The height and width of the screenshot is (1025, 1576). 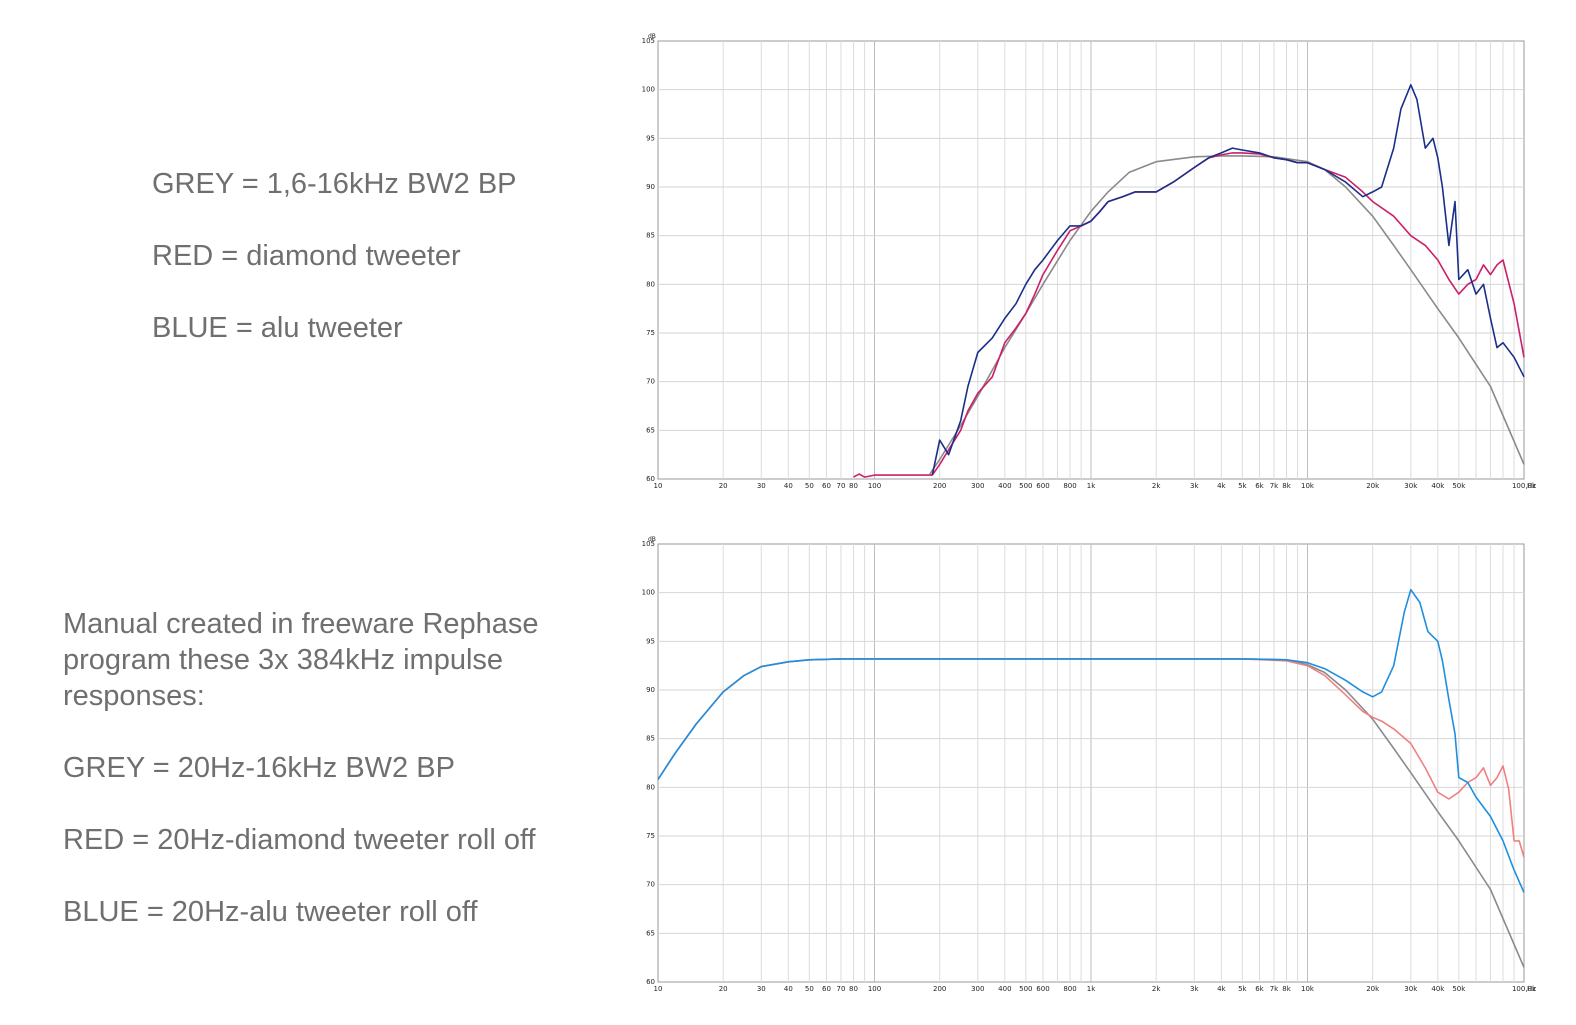 I want to click on legend-red-text: RED = 20Hz-diamond tweeter roll off, so click(x=299, y=840).